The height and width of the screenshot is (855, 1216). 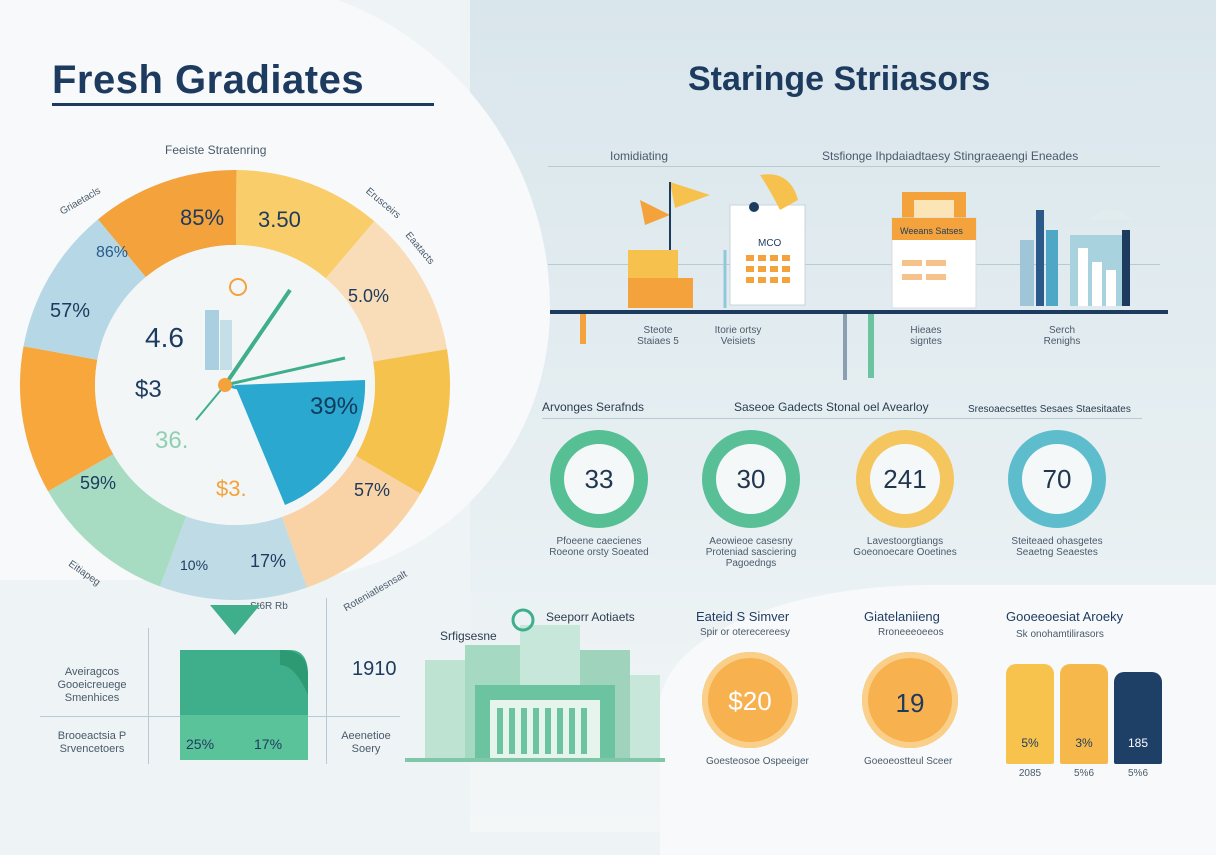 What do you see at coordinates (269, 606) in the screenshot?
I see `pie-label-bottom: St6R Rb` at bounding box center [269, 606].